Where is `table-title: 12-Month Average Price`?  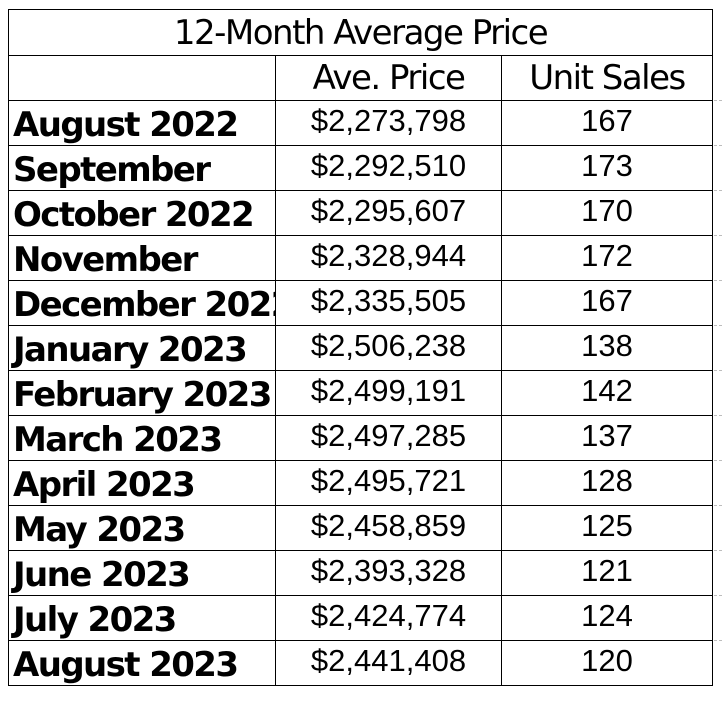
table-title: 12-Month Average Price is located at coordinates (360, 32).